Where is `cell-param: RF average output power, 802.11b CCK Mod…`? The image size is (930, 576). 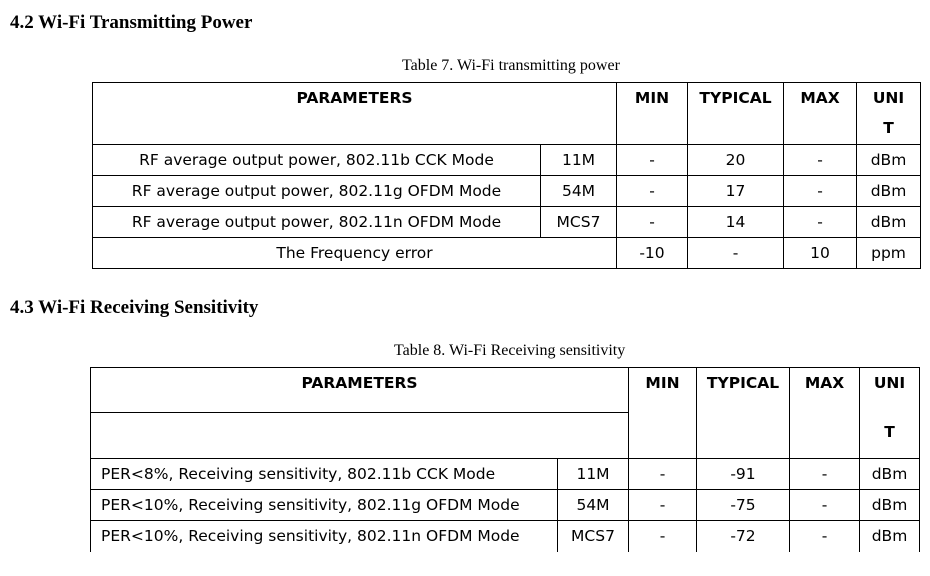 cell-param: RF average output power, 802.11b CCK Mod… is located at coordinates (316, 160).